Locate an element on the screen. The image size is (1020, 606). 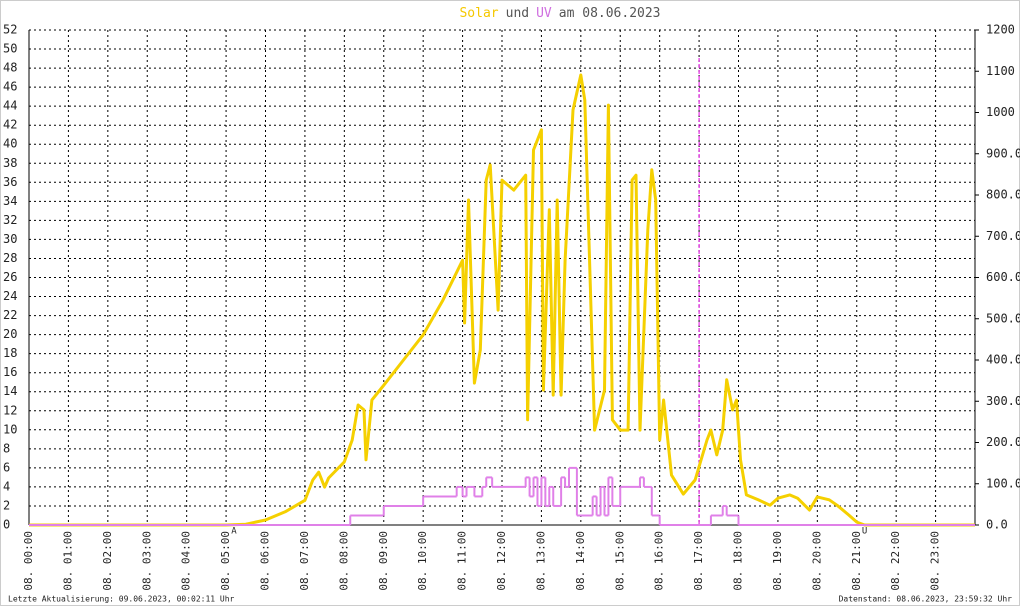
y2-tick-label: 1200 is located at coordinates (1000, 30).